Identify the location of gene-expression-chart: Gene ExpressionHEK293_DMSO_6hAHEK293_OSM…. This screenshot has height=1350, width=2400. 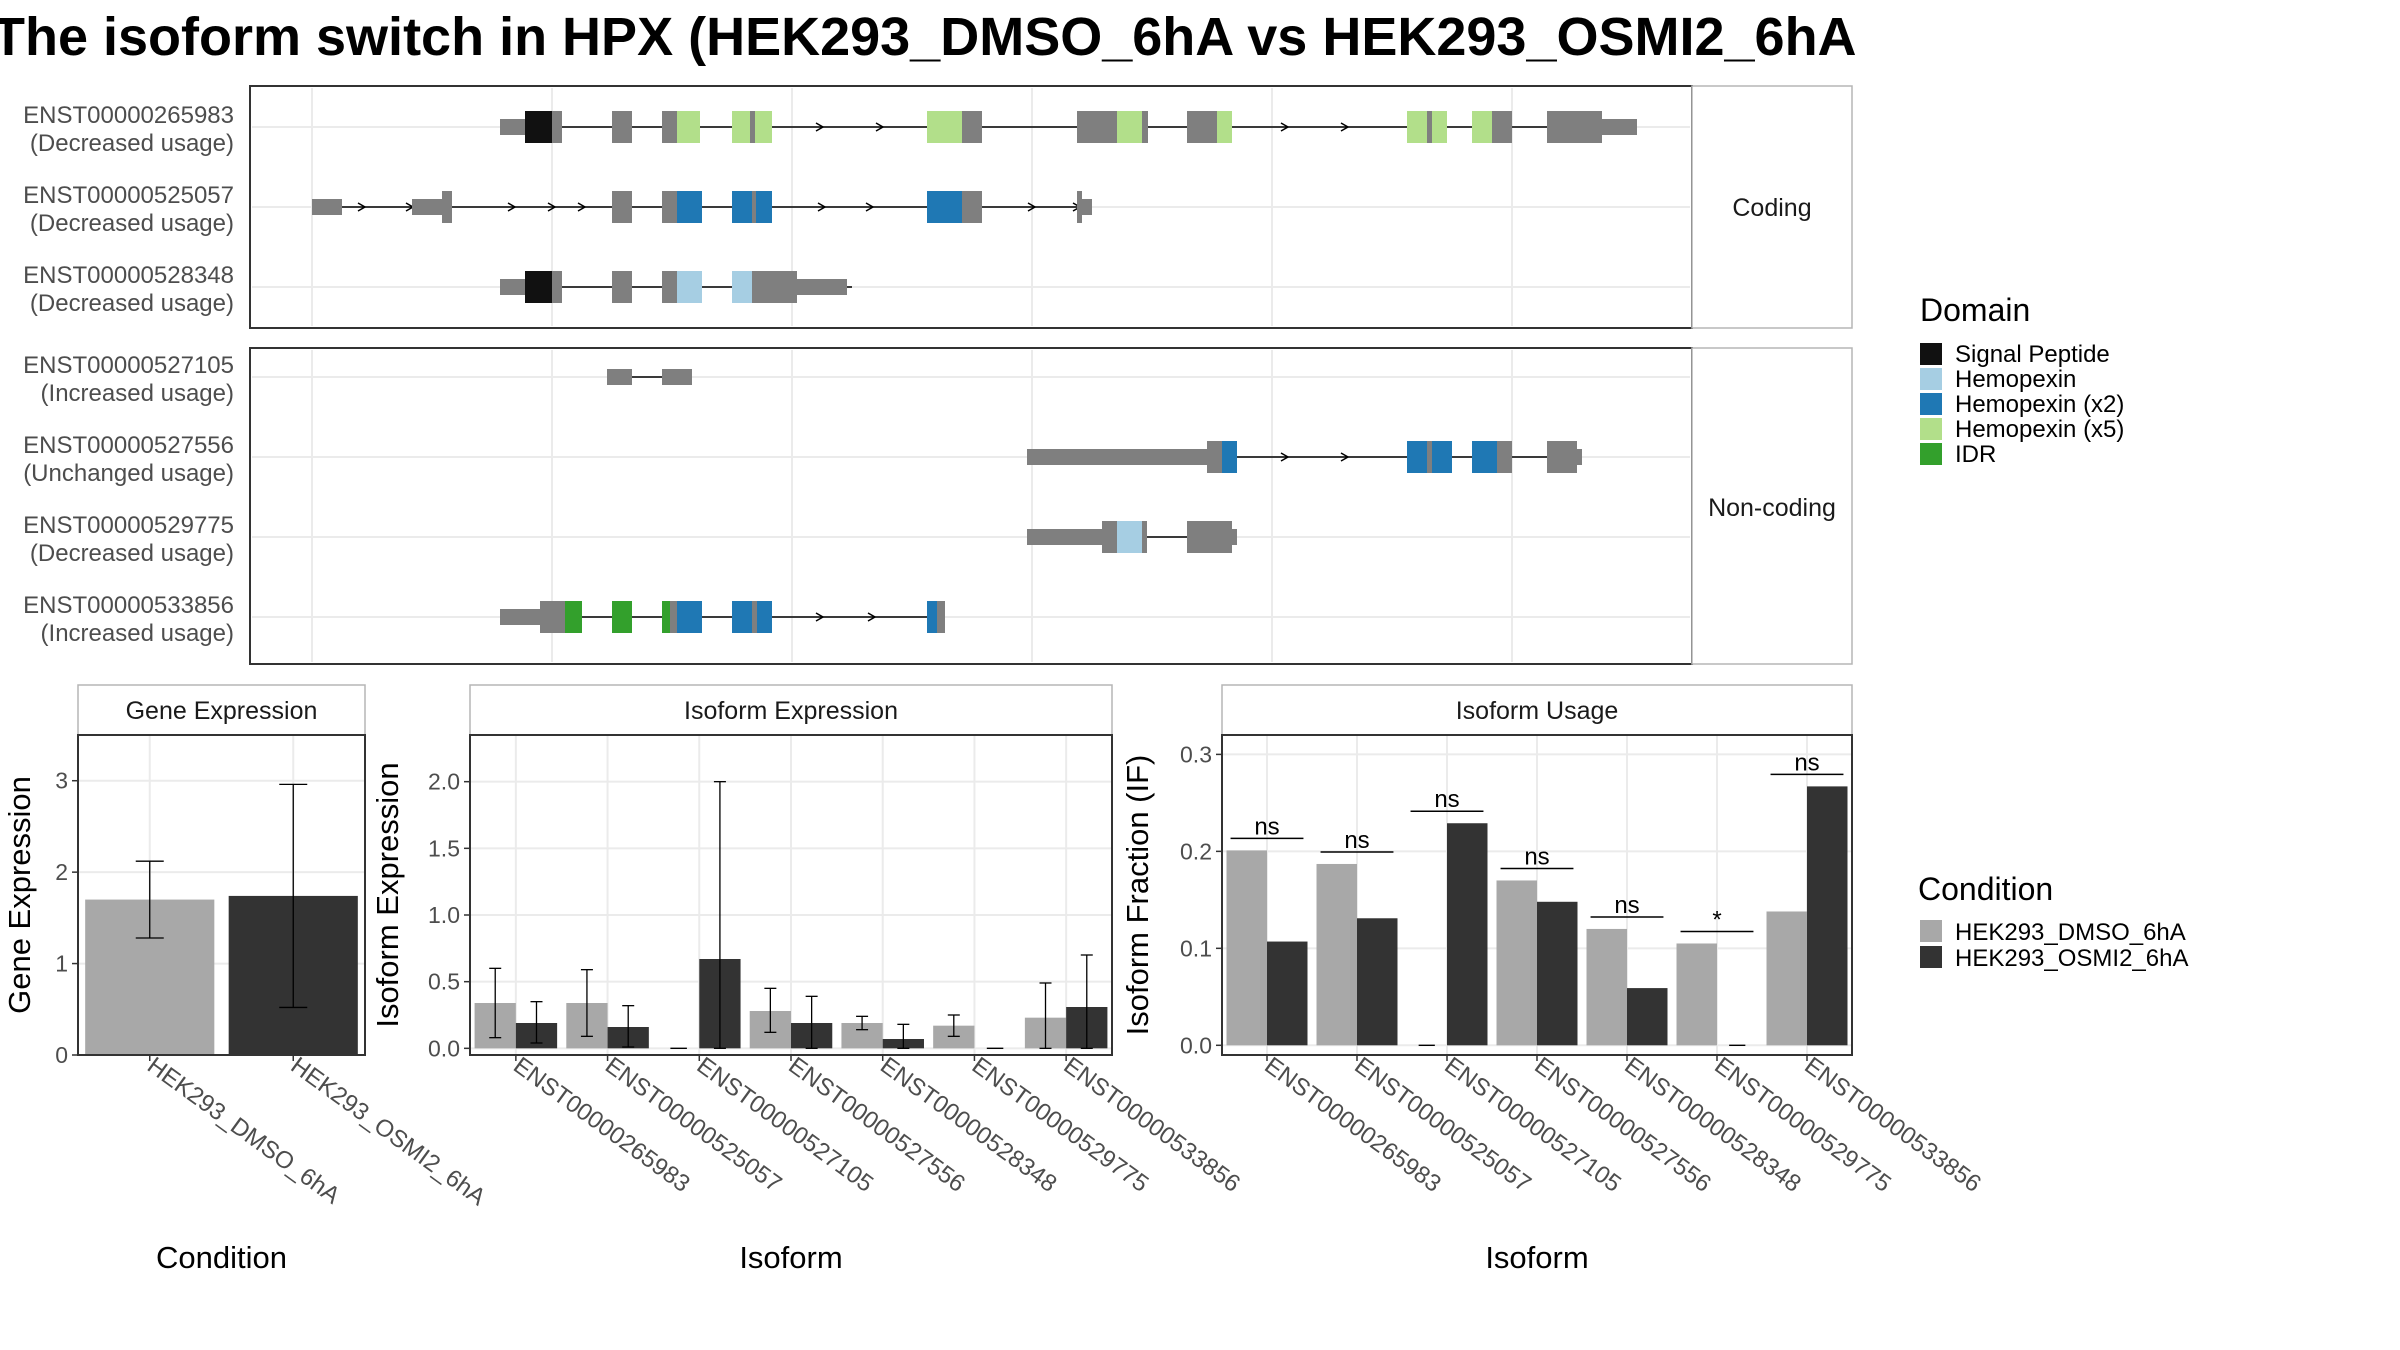
(246, 979).